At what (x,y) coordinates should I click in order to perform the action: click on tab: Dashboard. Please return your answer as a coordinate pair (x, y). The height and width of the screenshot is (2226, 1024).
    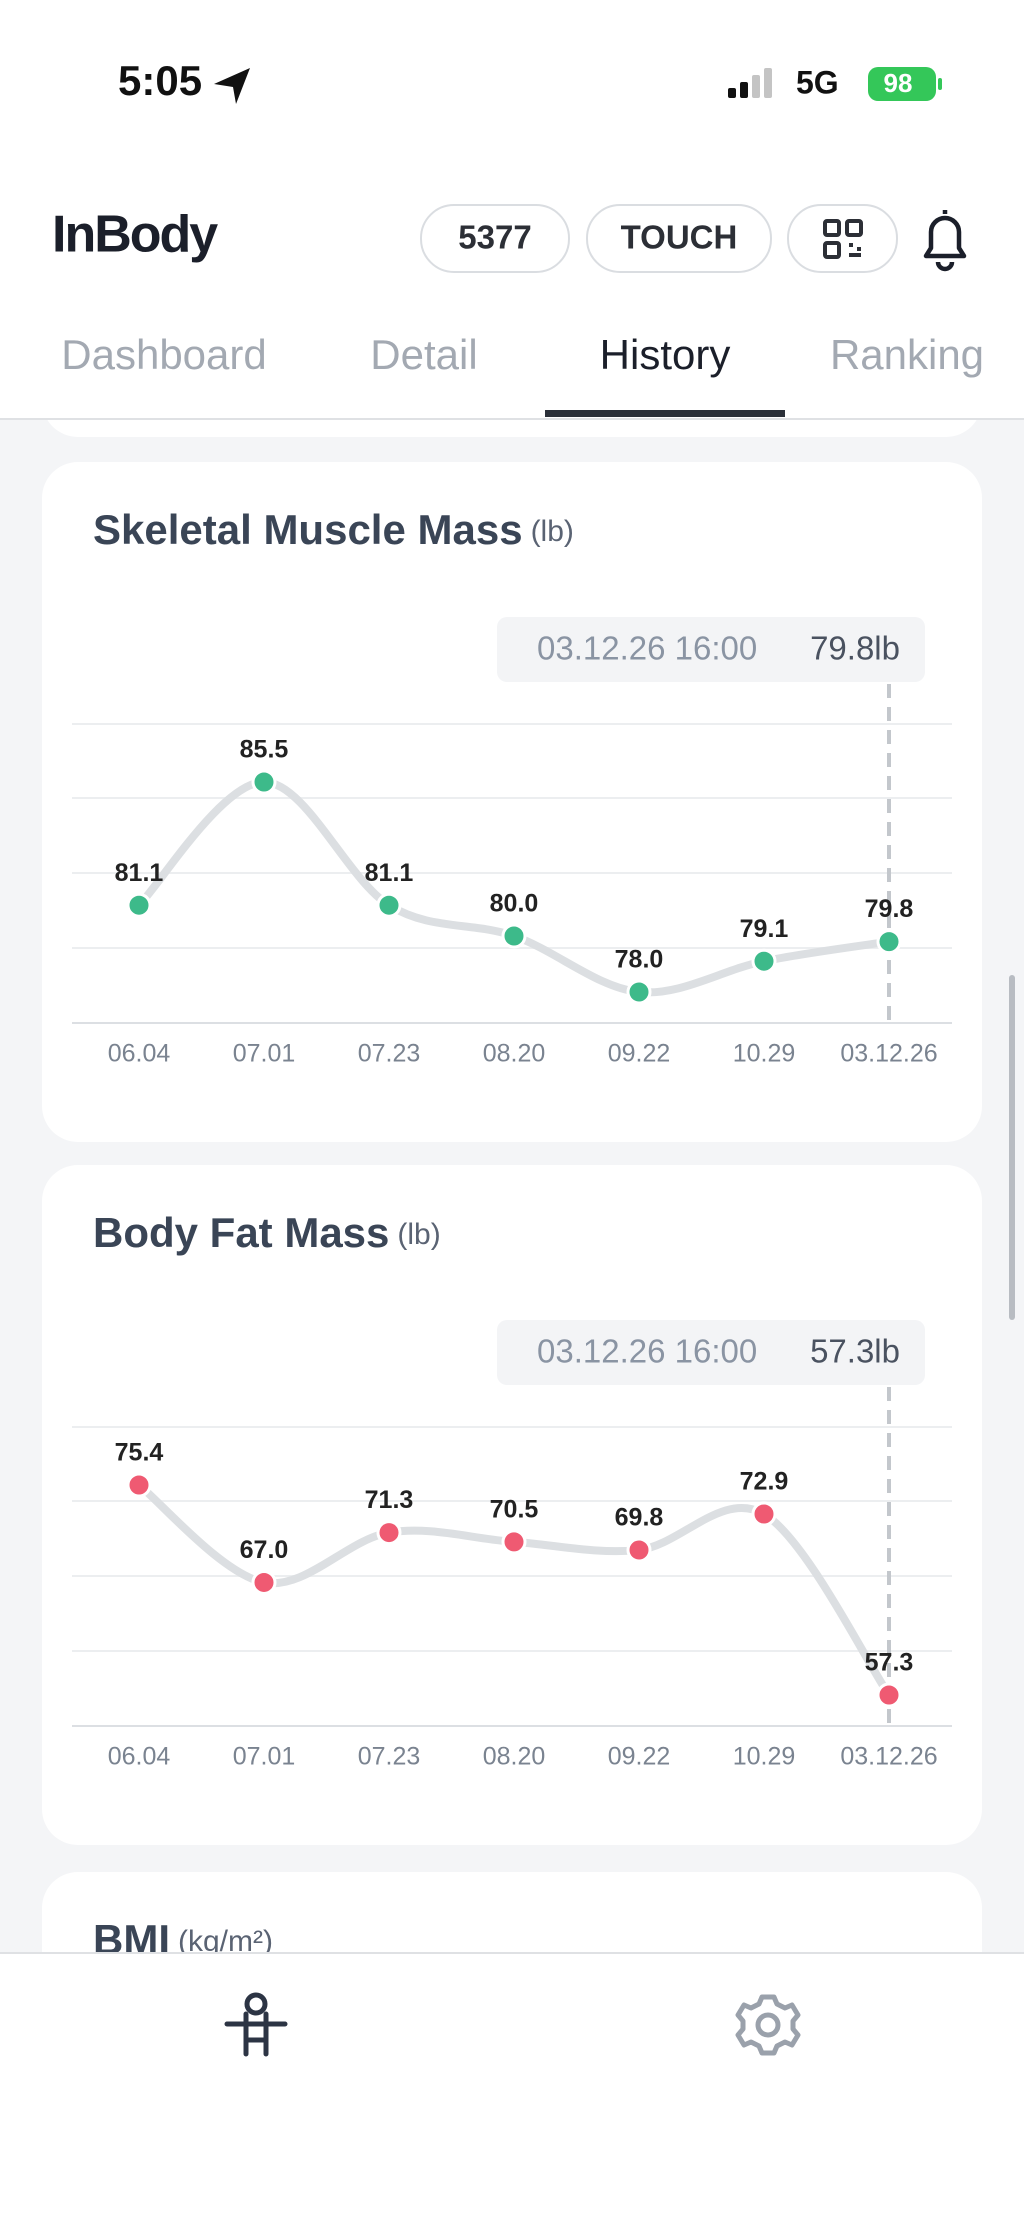
    Looking at the image, I should click on (163, 354).